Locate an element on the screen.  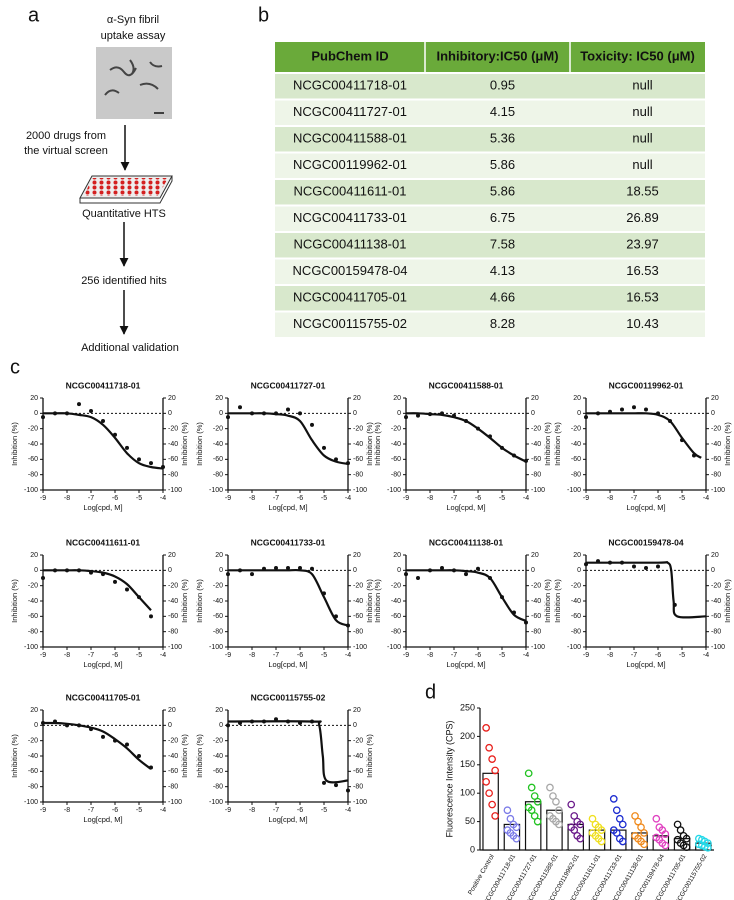
plate-edge is located at coordinates (126, 190).